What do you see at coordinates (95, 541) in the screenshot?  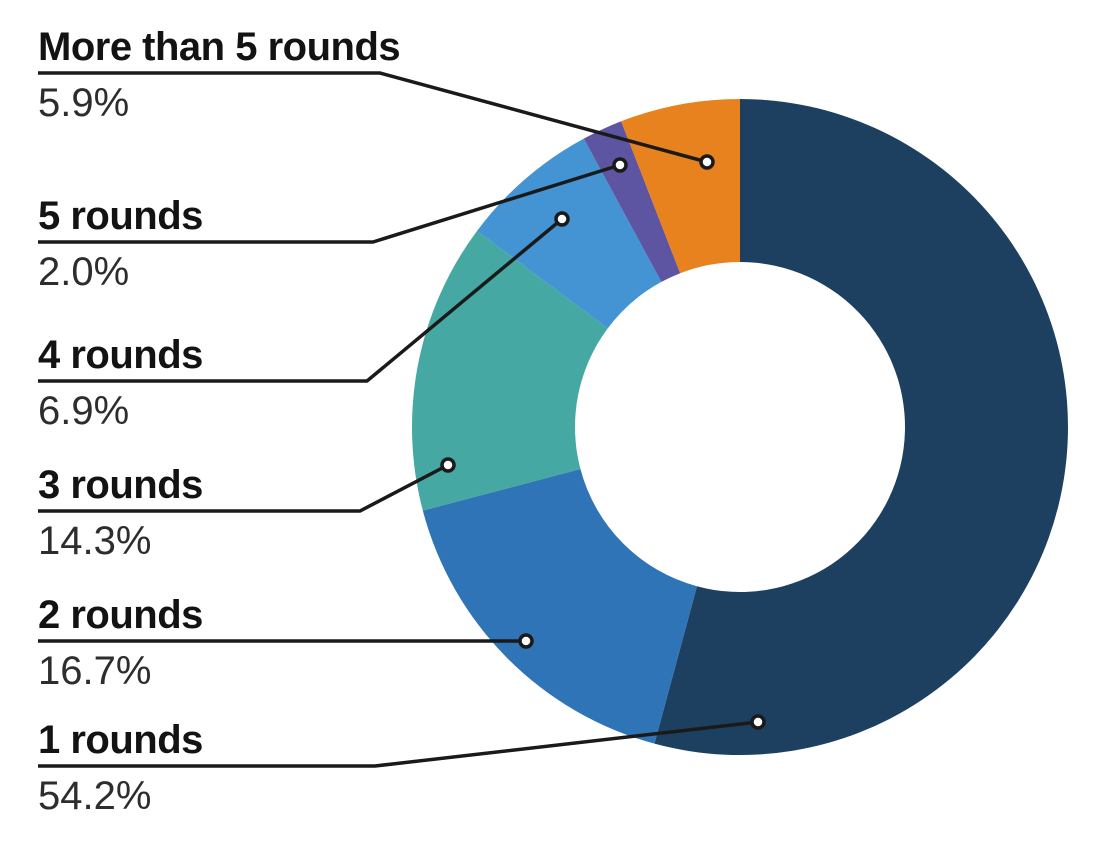 I see `slice-percent: 14.3%` at bounding box center [95, 541].